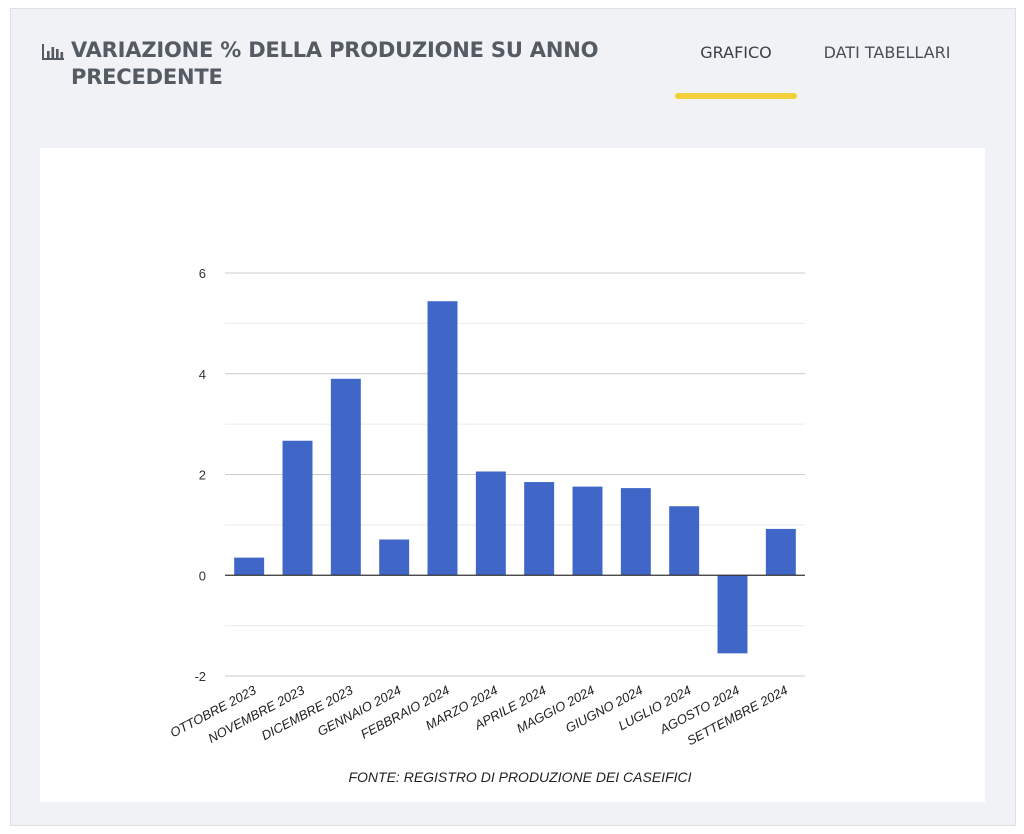 The height and width of the screenshot is (834, 1024). Describe the element at coordinates (736, 69) in the screenshot. I see `tab-grafico: GRAFICO` at that location.